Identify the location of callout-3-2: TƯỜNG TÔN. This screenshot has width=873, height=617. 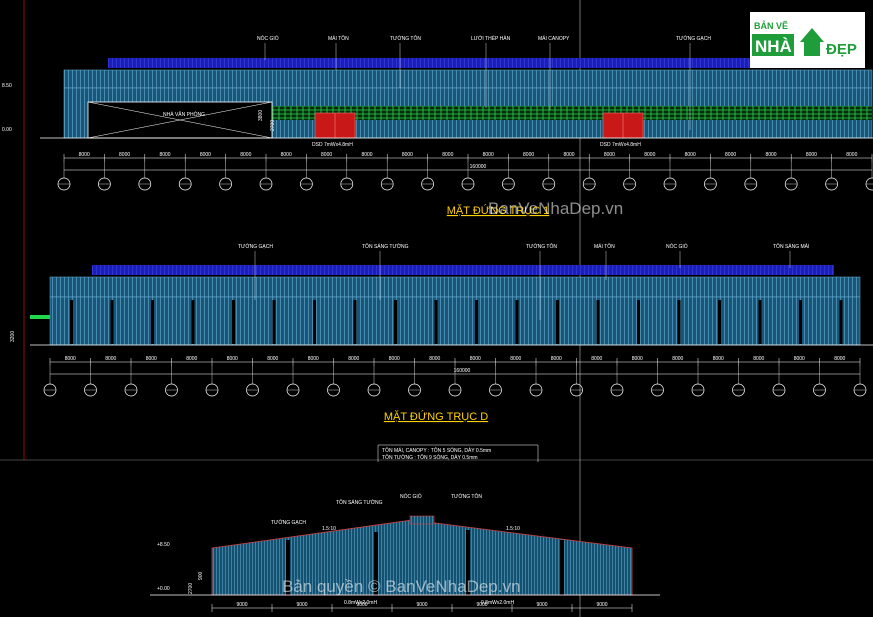
(466, 496).